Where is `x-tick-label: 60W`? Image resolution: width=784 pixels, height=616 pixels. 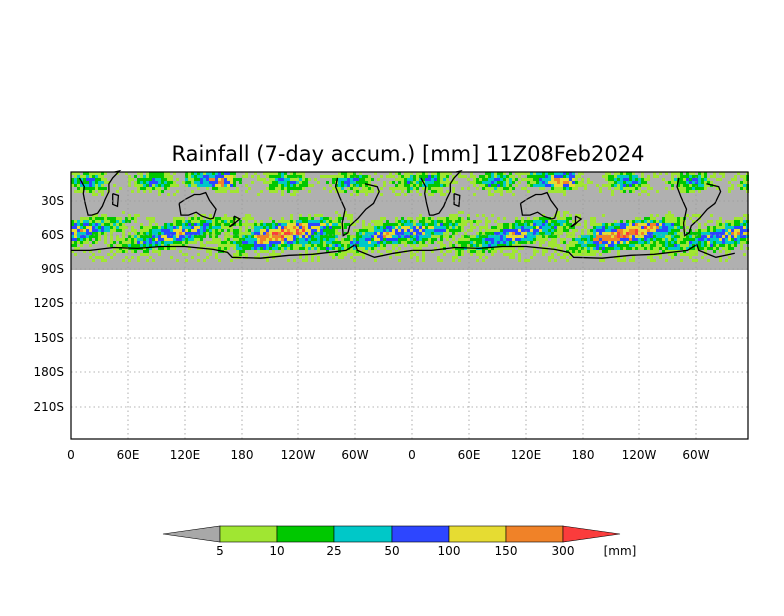
x-tick-label: 60W is located at coordinates (354, 455).